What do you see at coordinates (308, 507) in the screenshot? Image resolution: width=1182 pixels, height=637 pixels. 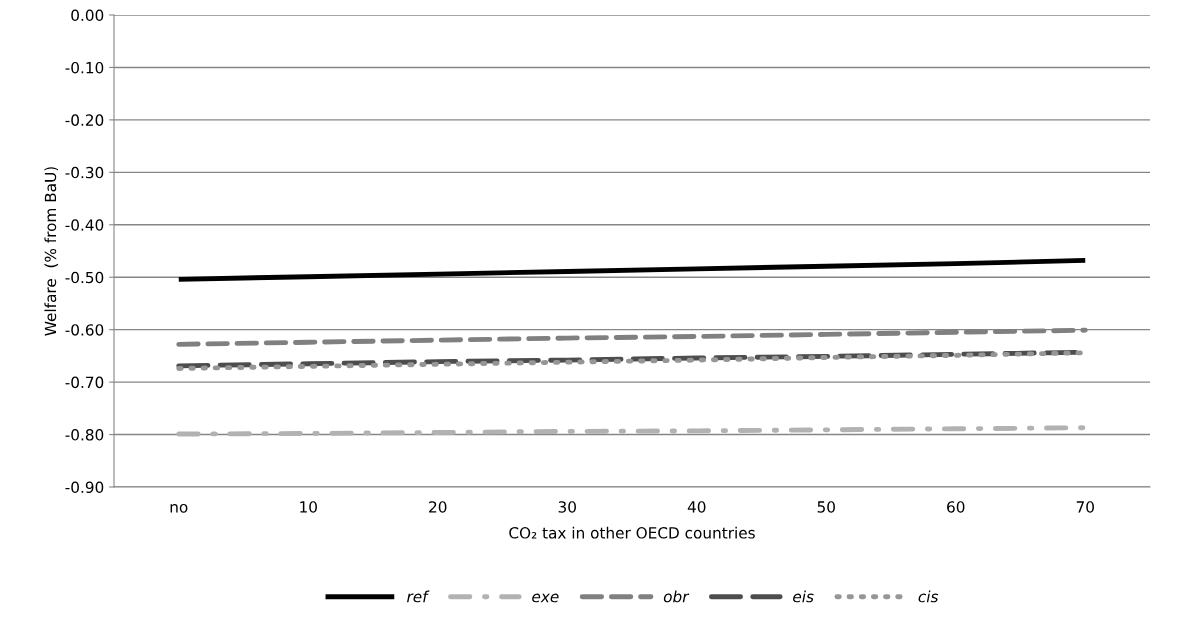 I see `x-tick-label: 10` at bounding box center [308, 507].